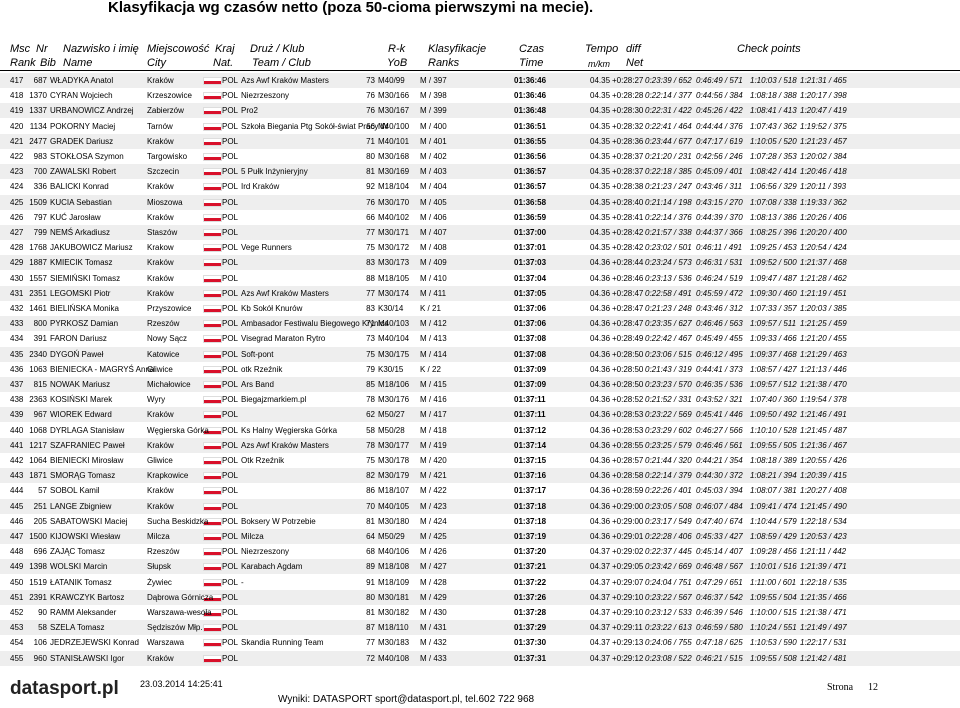 Image resolution: width=960 pixels, height=708 pixels. I want to click on category: M30/166, so click(394, 96).